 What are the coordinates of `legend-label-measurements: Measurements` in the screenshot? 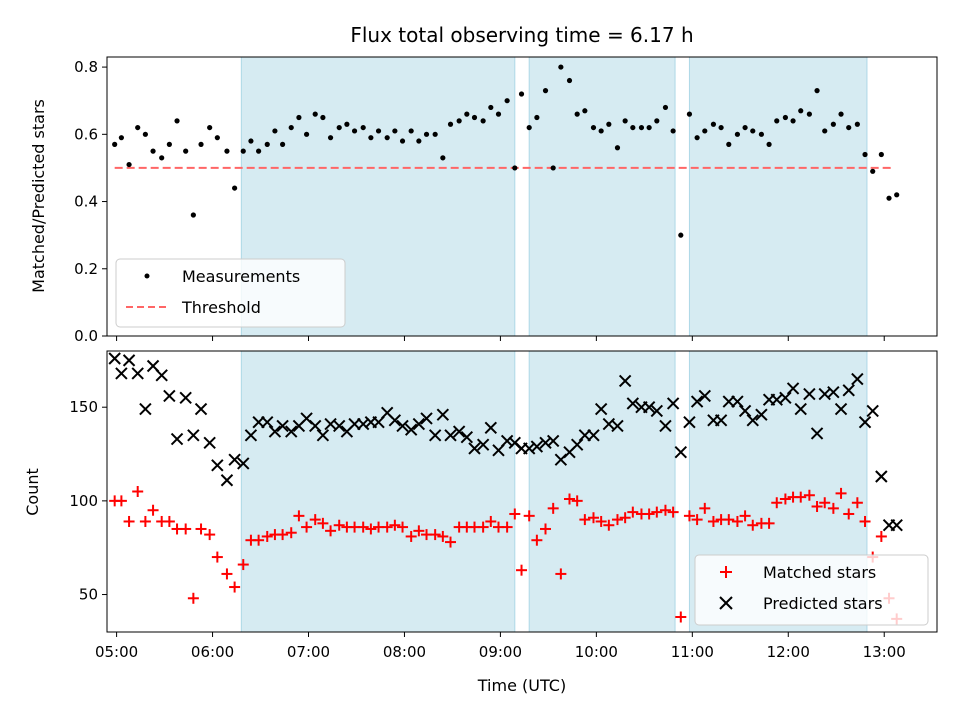 It's located at (241, 276).